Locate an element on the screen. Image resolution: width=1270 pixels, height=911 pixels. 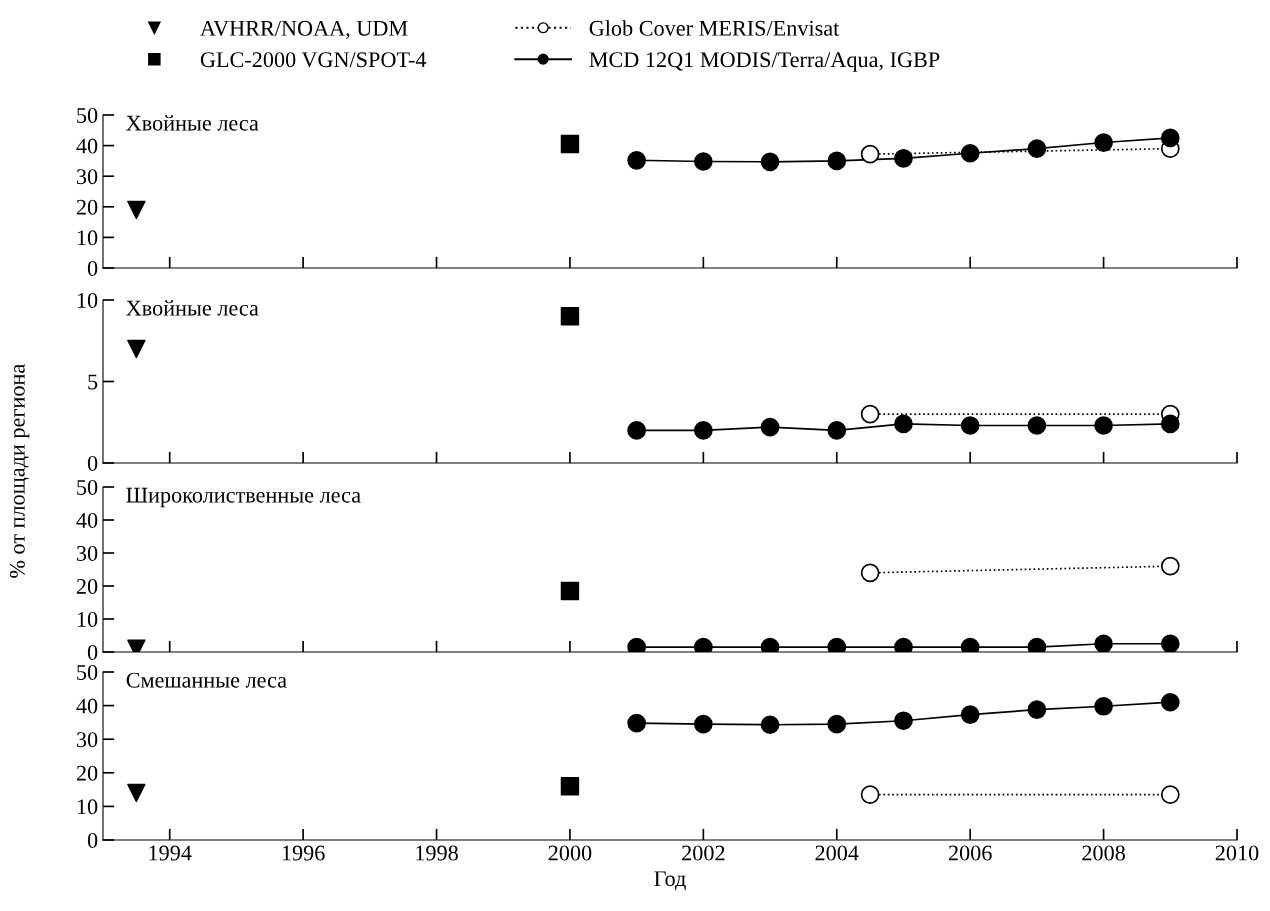
legend-label: GLC-2000 VGN/SPOT-4 is located at coordinates (313, 60).